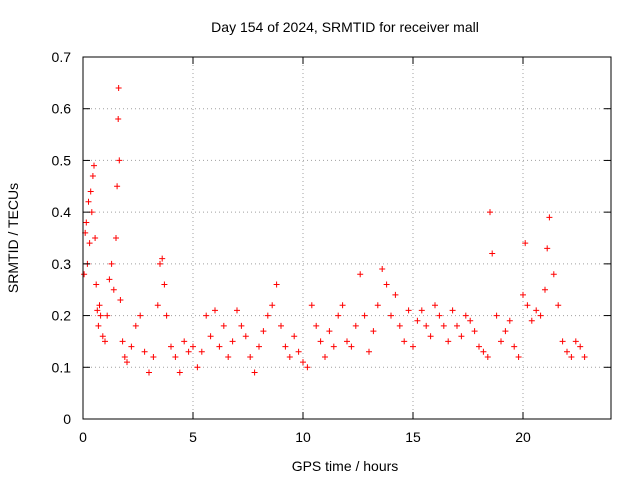 The height and width of the screenshot is (480, 640). Describe the element at coordinates (523, 437) in the screenshot. I see `x-tick-label: 20` at that location.